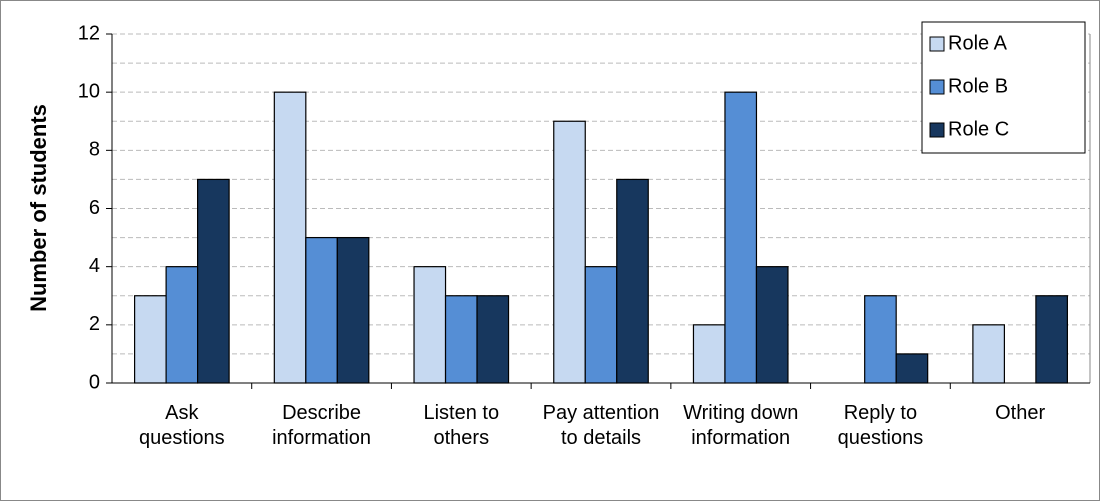 The image size is (1101, 502). I want to click on y-tick-label: 6, so click(94, 208).